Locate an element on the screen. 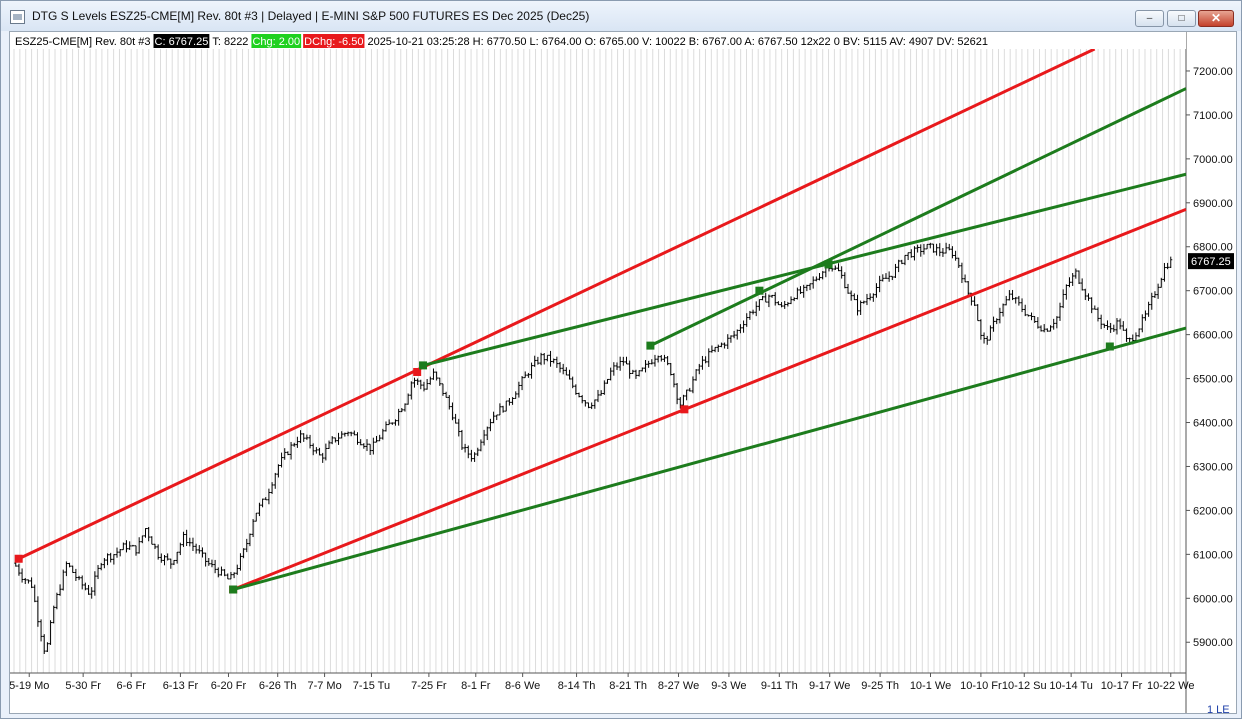 The width and height of the screenshot is (1242, 719). x-tick-label: 5-19 Mo is located at coordinates (29, 686).